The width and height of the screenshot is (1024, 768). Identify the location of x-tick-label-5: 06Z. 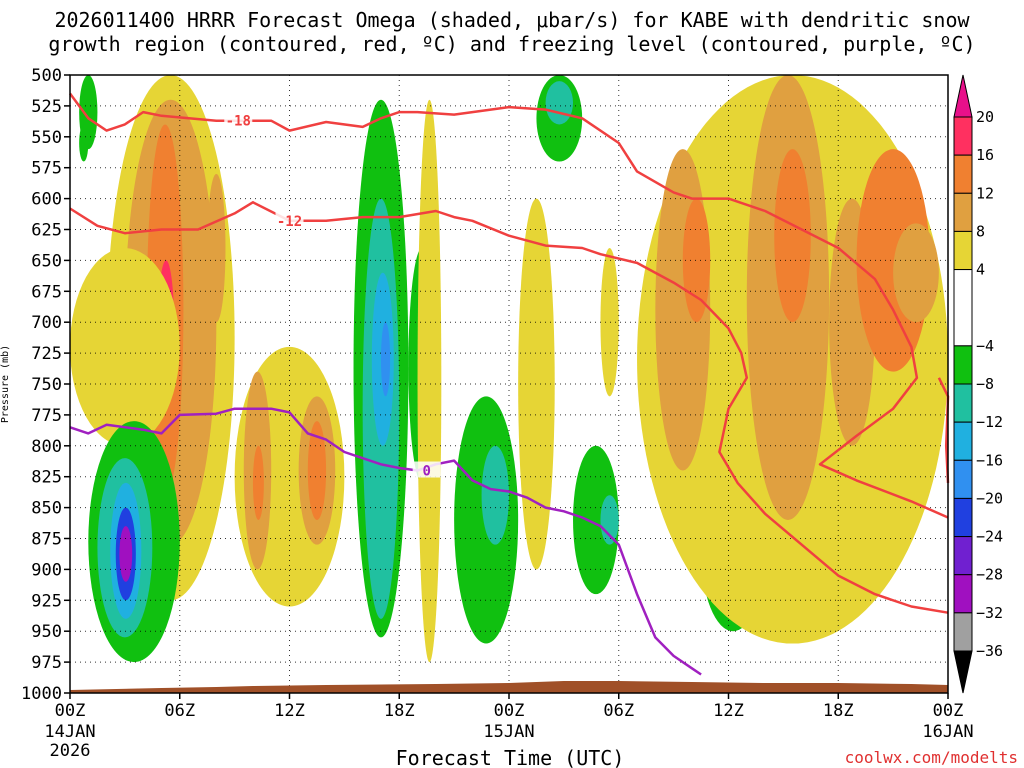
(618, 711).